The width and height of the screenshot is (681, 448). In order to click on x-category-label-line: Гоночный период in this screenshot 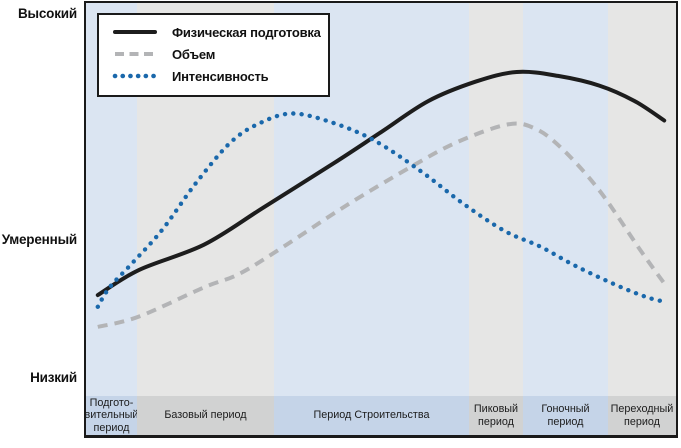, I will do `click(565, 415)`.